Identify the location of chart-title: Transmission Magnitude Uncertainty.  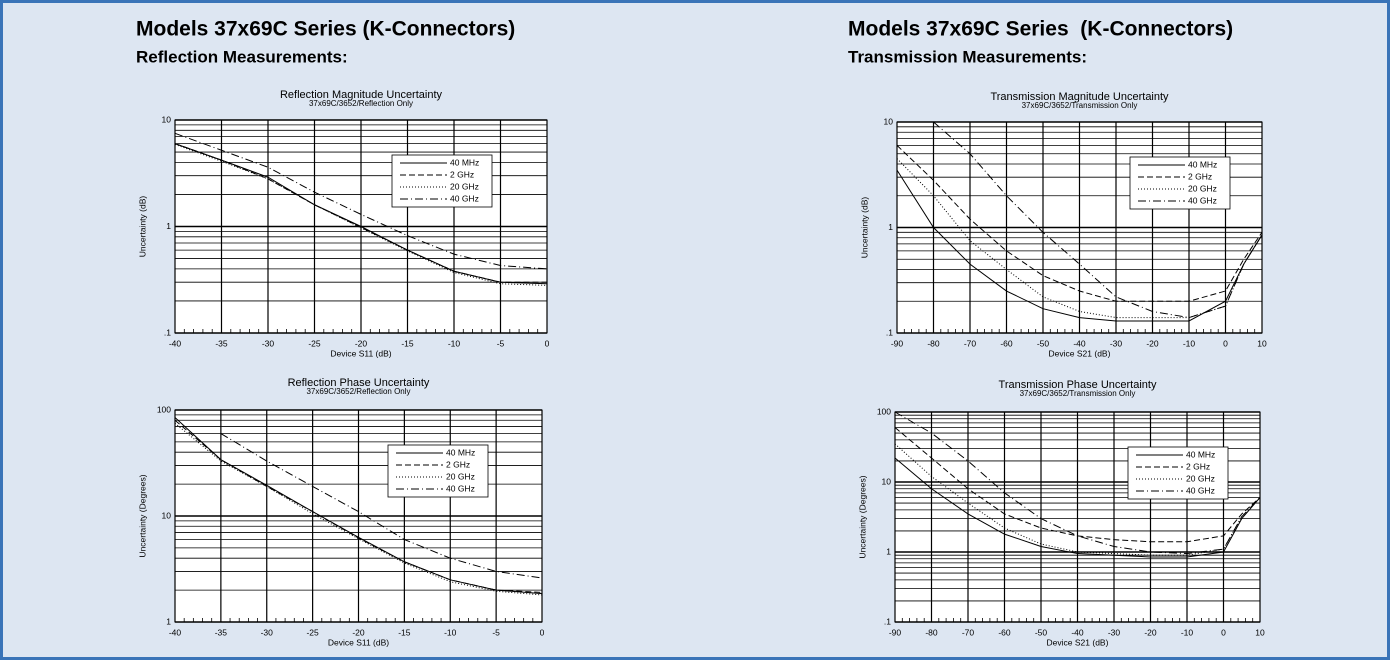
(1079, 97).